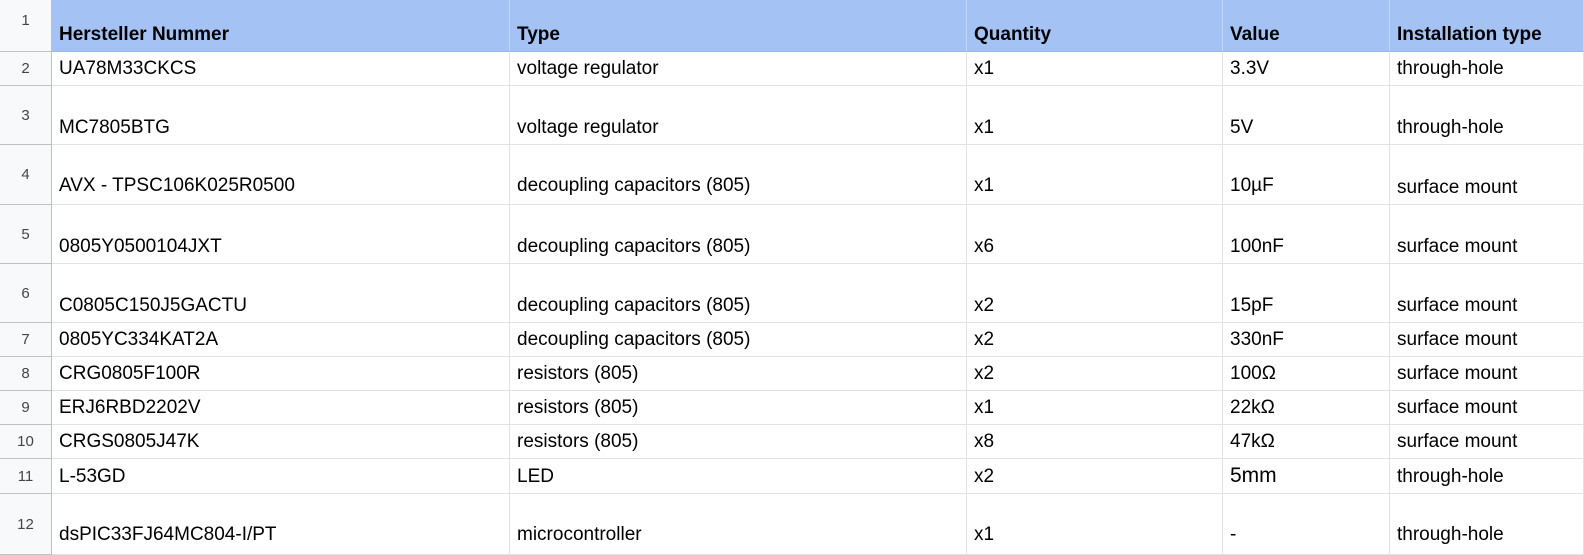 The height and width of the screenshot is (555, 1584). What do you see at coordinates (26, 408) in the screenshot?
I see `row-header-9: 9` at bounding box center [26, 408].